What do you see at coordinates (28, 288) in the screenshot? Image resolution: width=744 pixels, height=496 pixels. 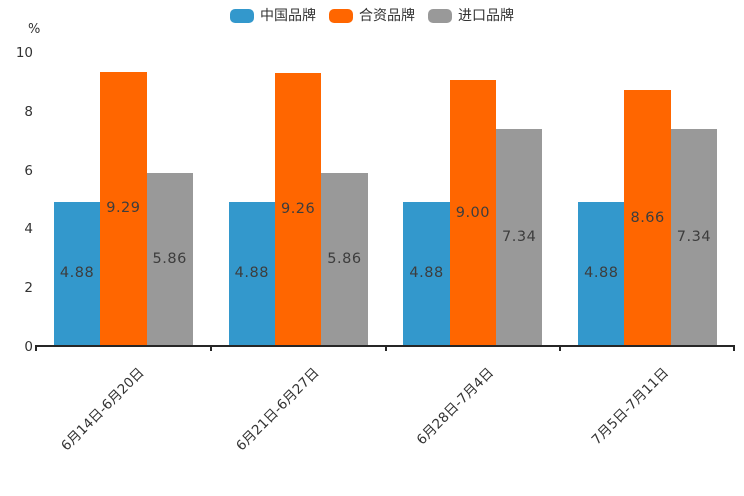 I see `y-axis-tick-label: 2` at bounding box center [28, 288].